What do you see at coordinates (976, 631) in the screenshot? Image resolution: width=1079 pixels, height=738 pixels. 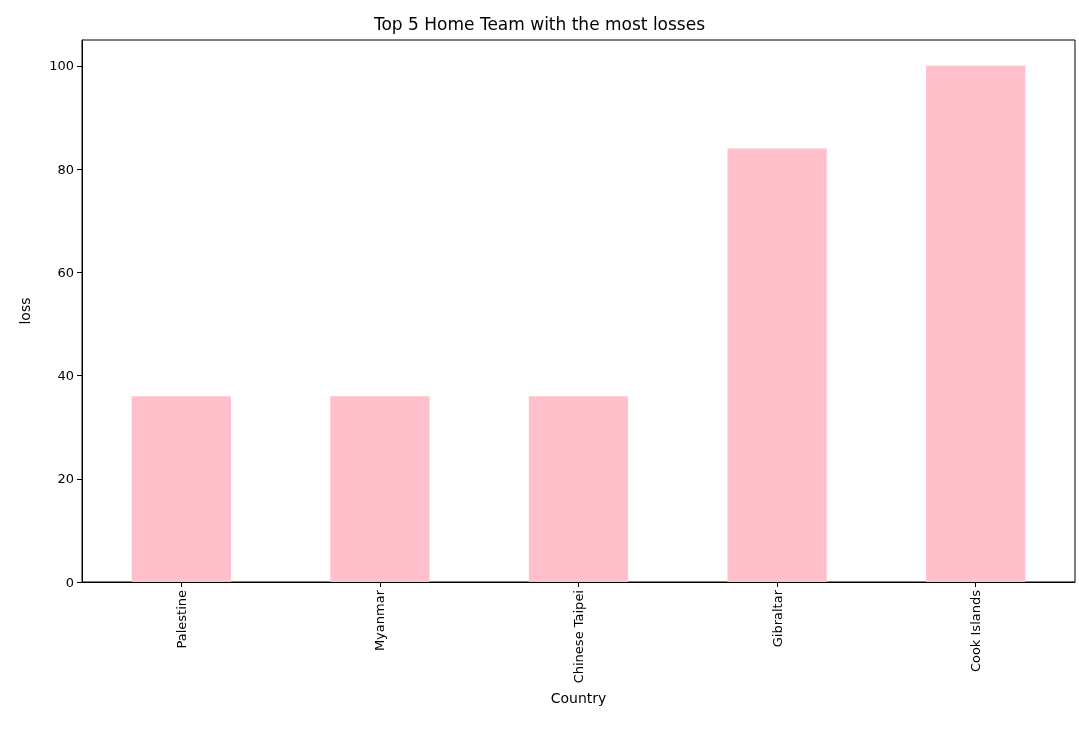 I see `x-tick-label: Cook Islands` at bounding box center [976, 631].